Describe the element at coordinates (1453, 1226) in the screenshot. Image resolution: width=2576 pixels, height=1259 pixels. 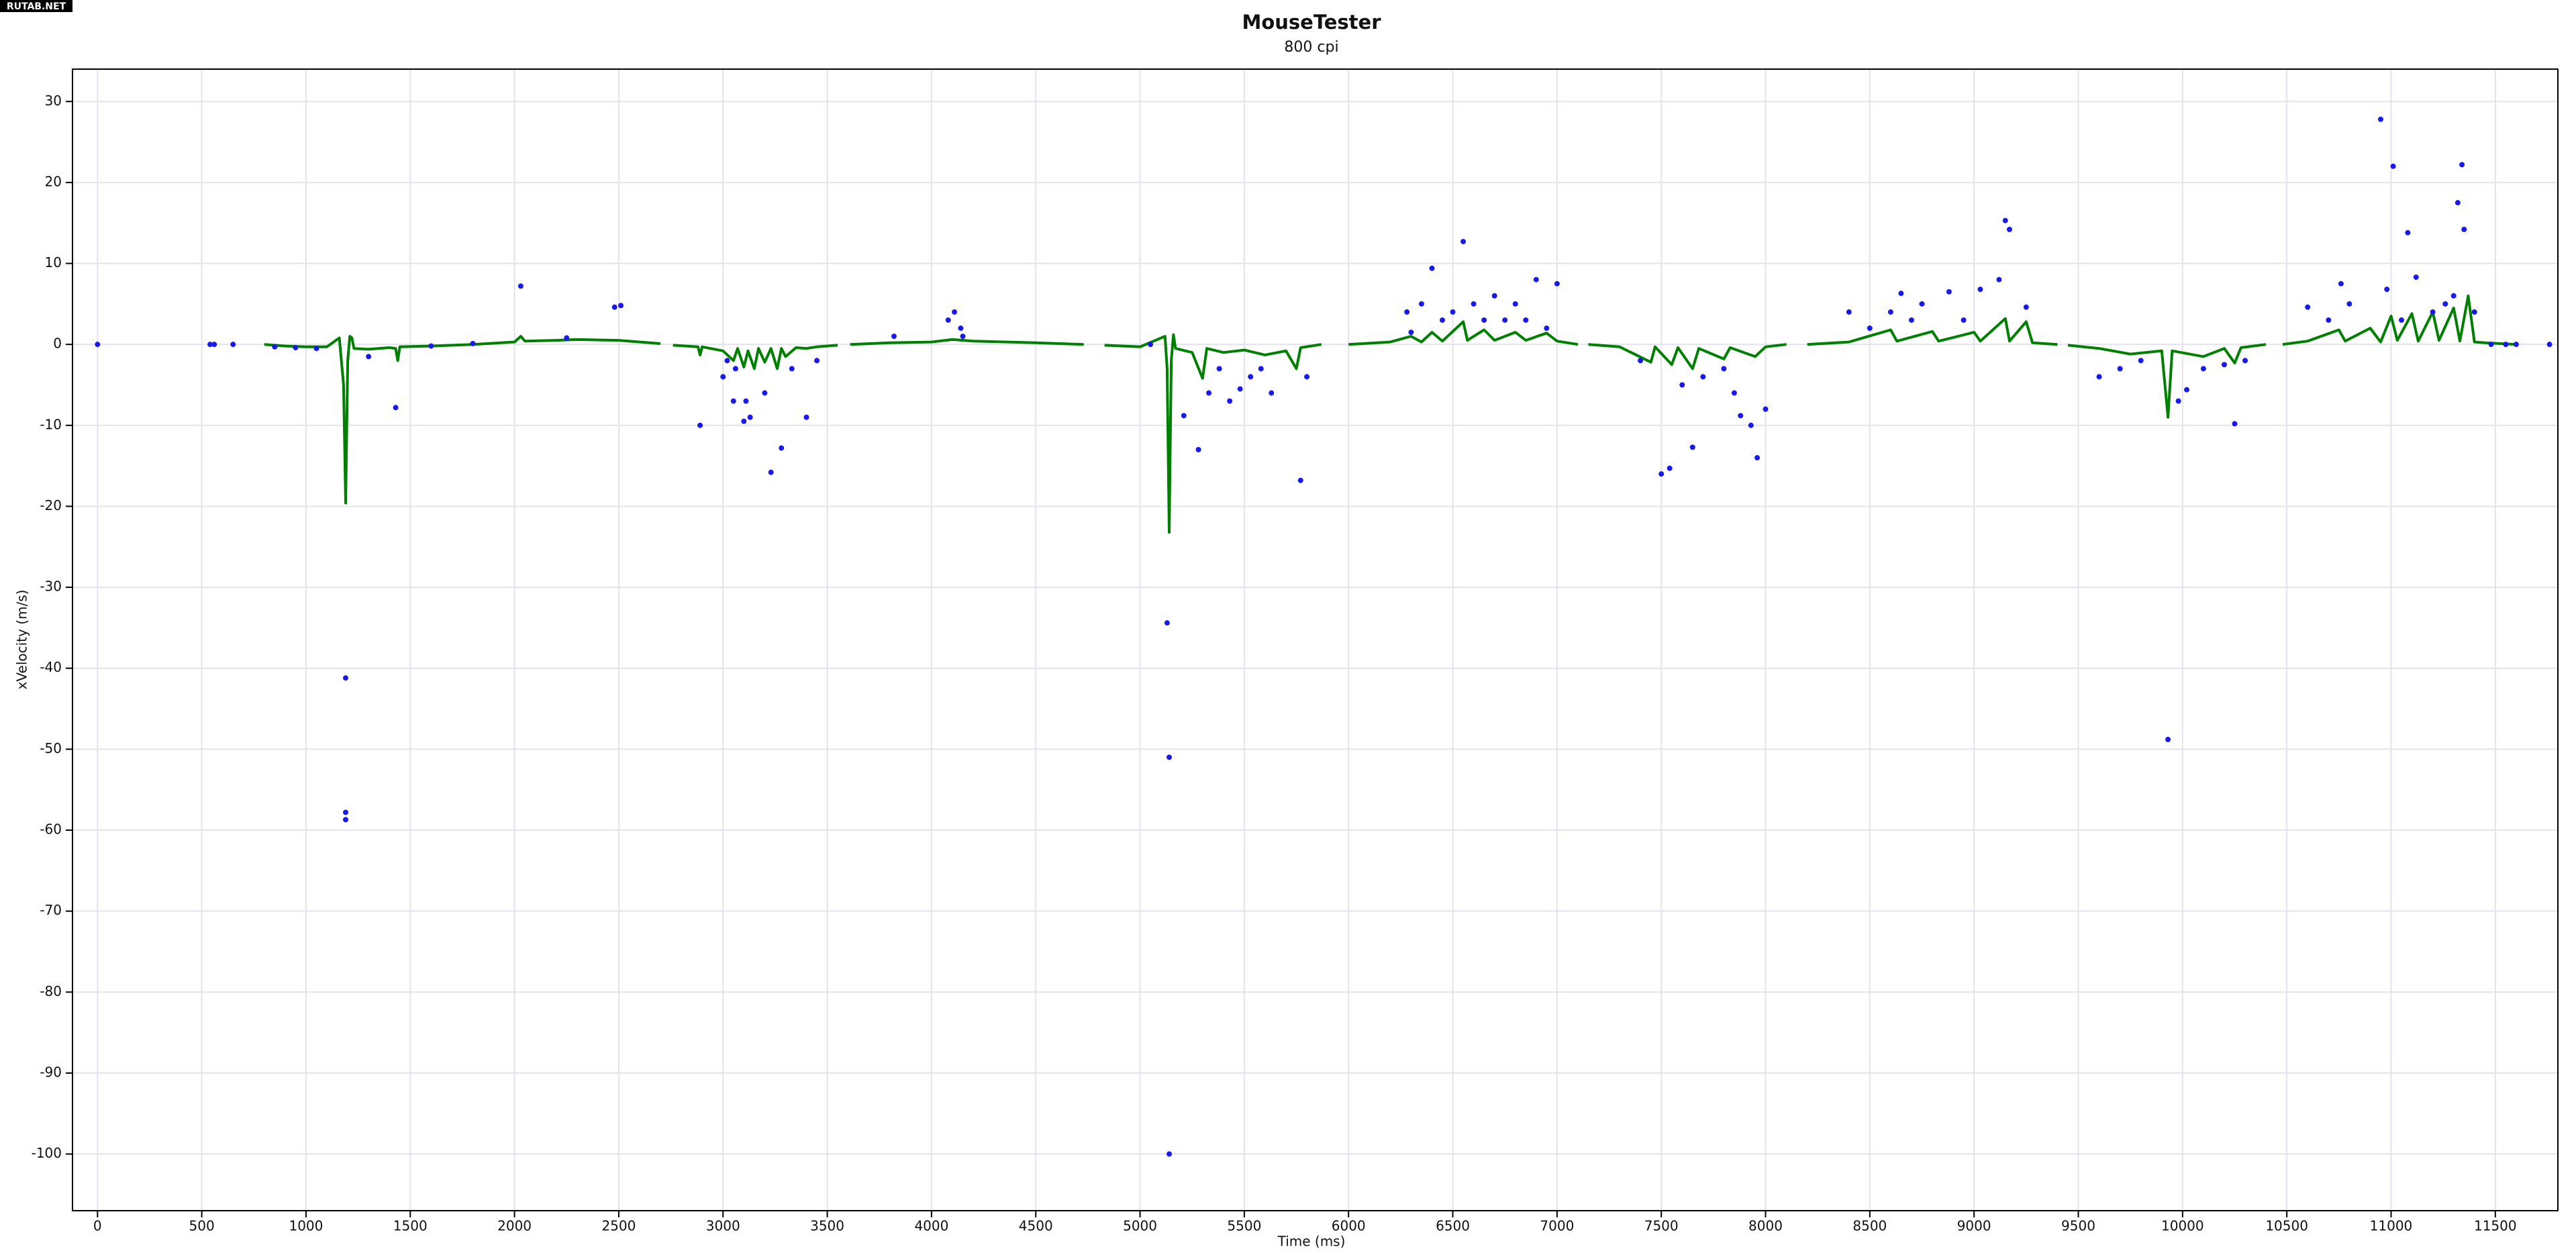
I see `x-tick-label: 6500` at that location.